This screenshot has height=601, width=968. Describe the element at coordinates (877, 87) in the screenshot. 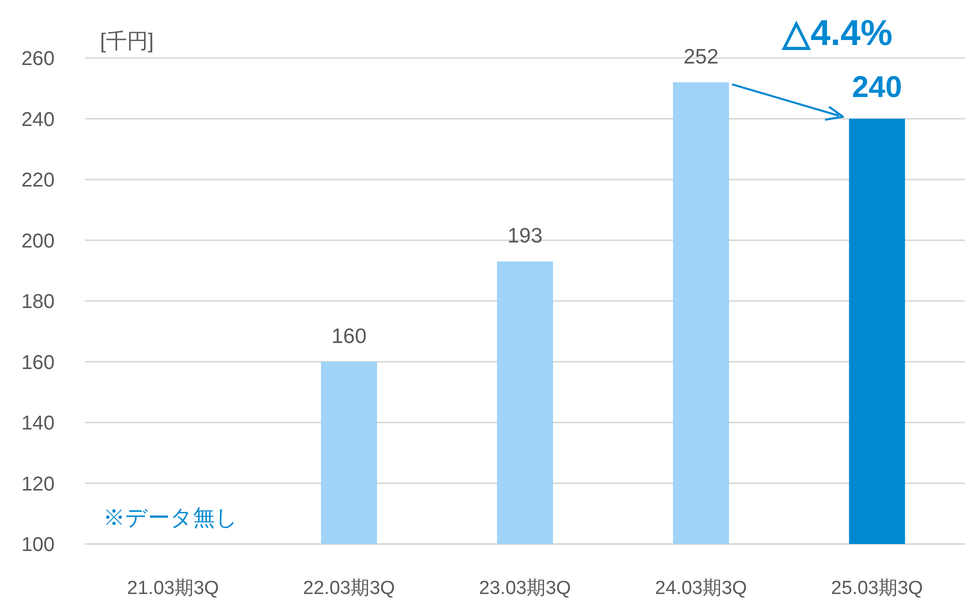

I see `data-label: 240` at that location.